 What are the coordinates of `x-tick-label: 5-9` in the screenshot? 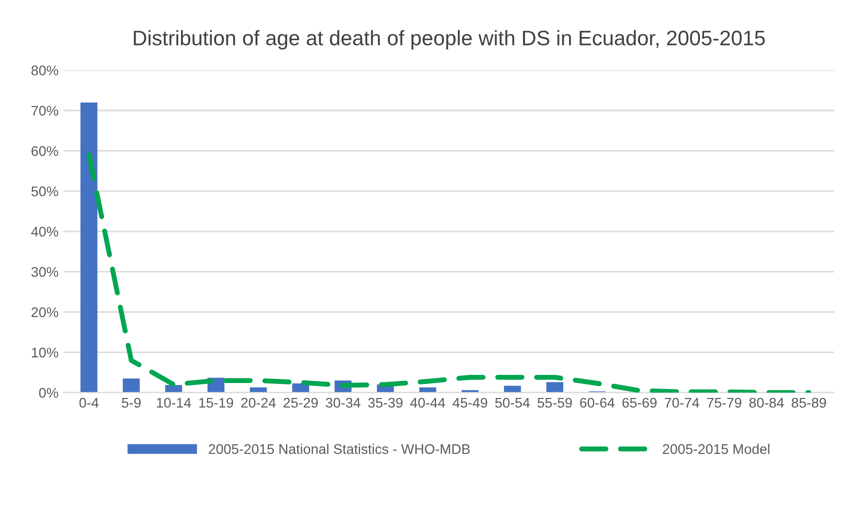 It's located at (131, 403).